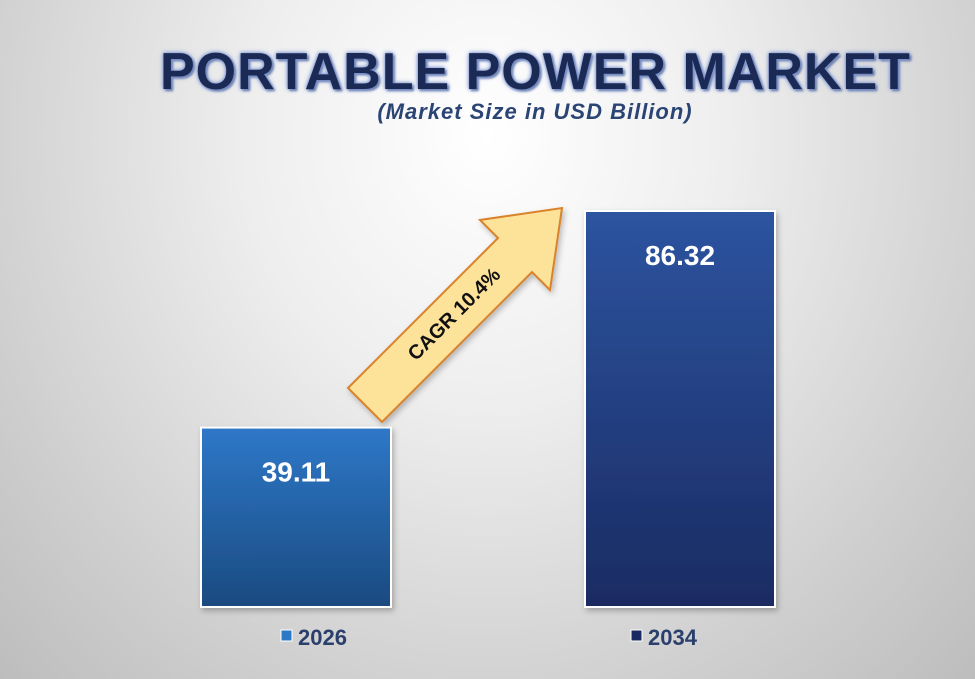  What do you see at coordinates (535, 111) in the screenshot?
I see `chart-subtitle: (Market Size in USD Billion)` at bounding box center [535, 111].